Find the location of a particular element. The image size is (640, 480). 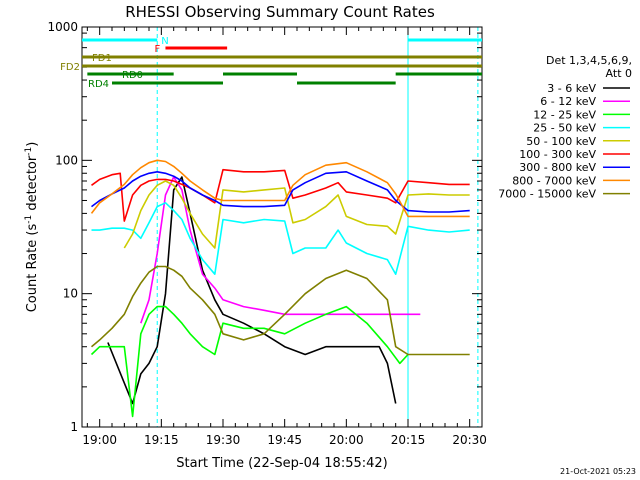

chart-title: RHESSI Observing Summary Count Rates is located at coordinates (280, 12).